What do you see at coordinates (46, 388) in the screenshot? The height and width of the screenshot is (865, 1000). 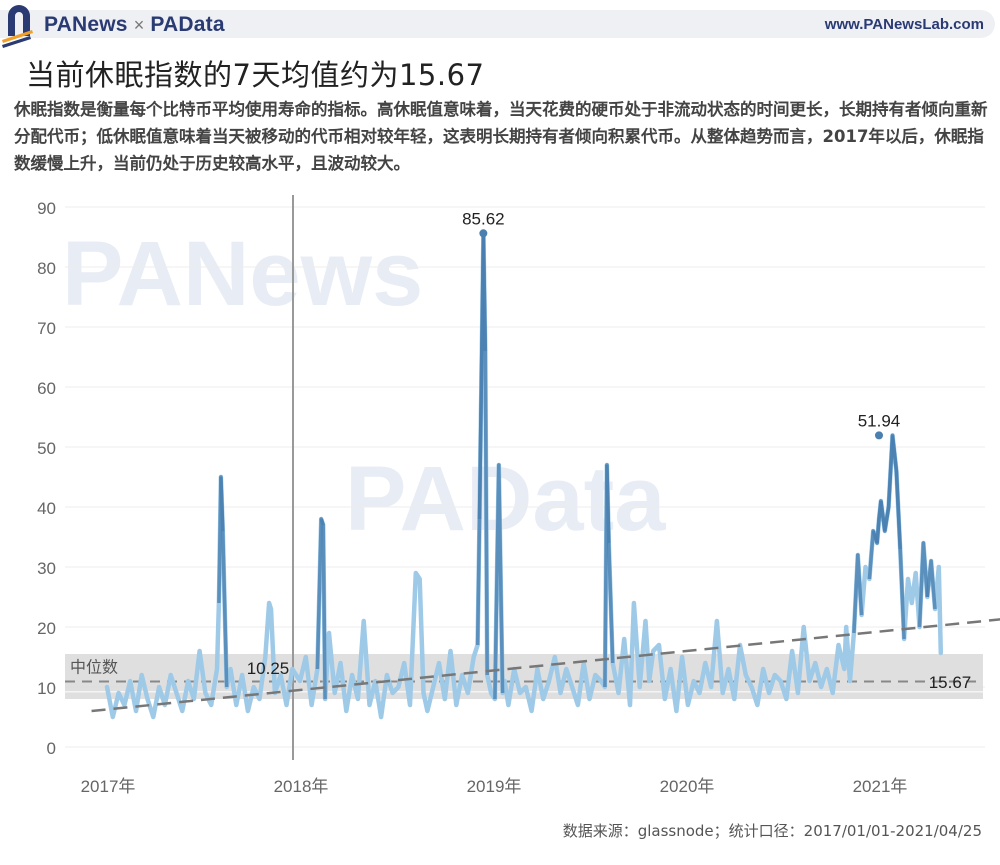 I see `y-tick-label: 60` at bounding box center [46, 388].